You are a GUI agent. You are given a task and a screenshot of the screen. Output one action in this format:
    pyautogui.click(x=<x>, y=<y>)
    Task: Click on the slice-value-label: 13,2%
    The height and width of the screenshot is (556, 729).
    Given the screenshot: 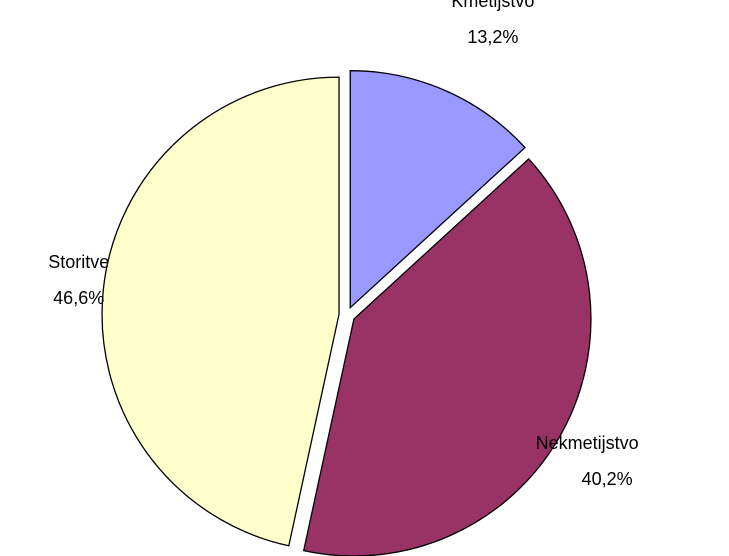 What is the action you would take?
    pyautogui.click(x=492, y=37)
    